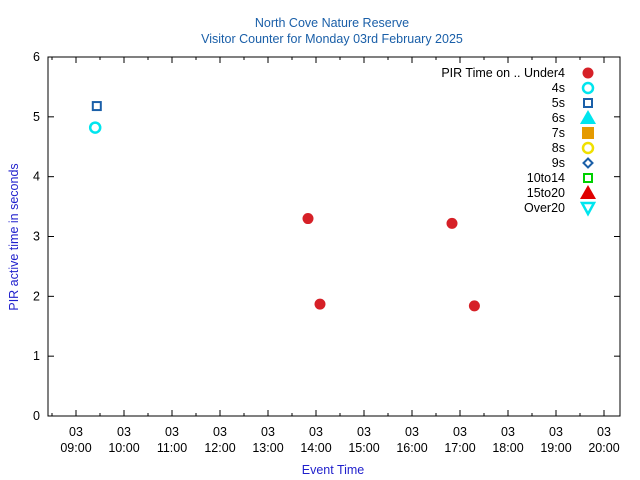 This screenshot has width=640, height=480. I want to click on legend-label: PIR Time on .. Under4, so click(503, 73).